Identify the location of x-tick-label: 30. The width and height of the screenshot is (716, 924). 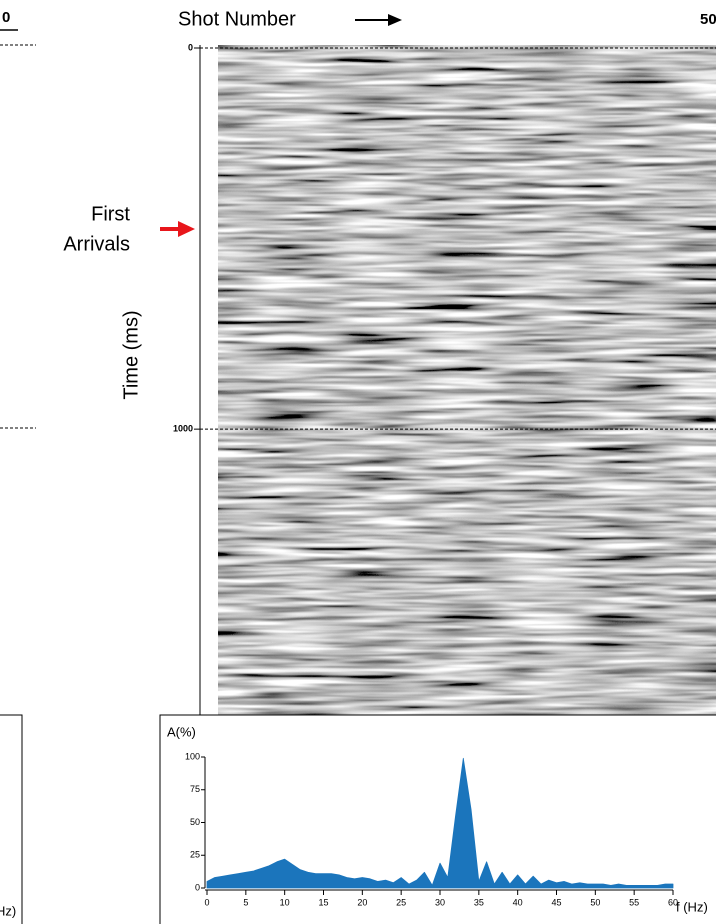
(440, 902).